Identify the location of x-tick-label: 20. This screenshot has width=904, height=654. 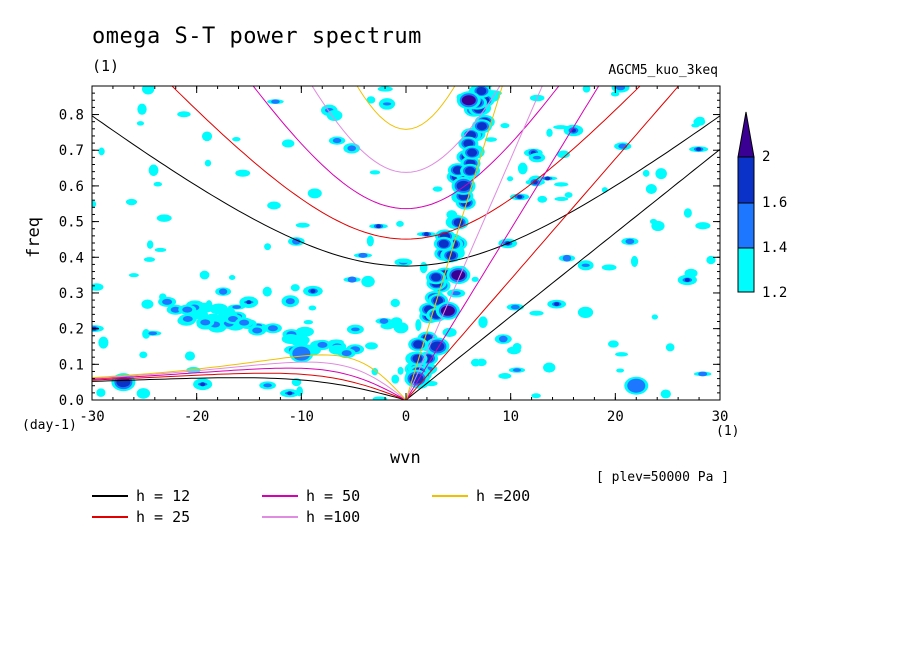
(615, 417).